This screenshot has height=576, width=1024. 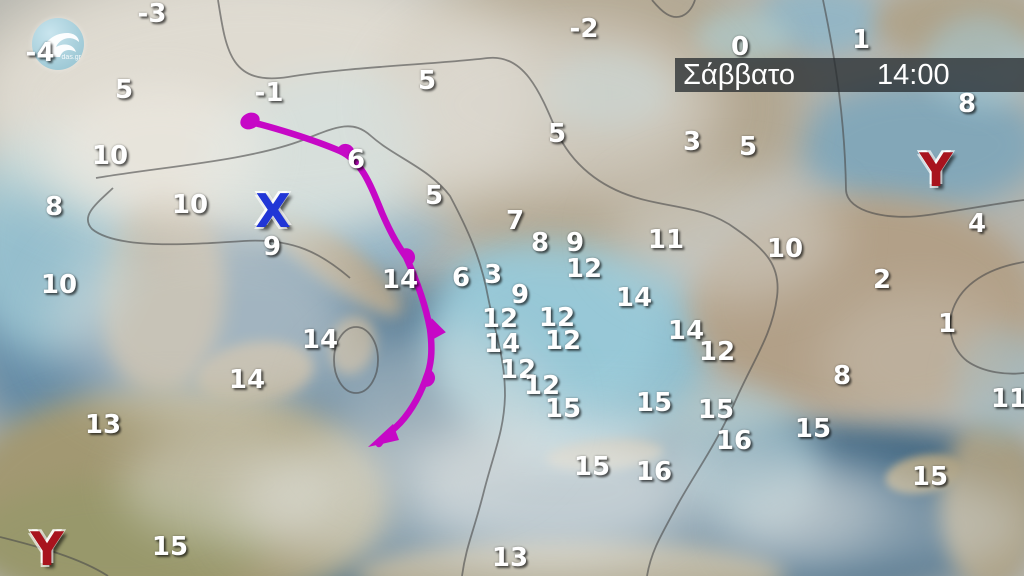 I want to click on temperature-label: 0, so click(x=740, y=47).